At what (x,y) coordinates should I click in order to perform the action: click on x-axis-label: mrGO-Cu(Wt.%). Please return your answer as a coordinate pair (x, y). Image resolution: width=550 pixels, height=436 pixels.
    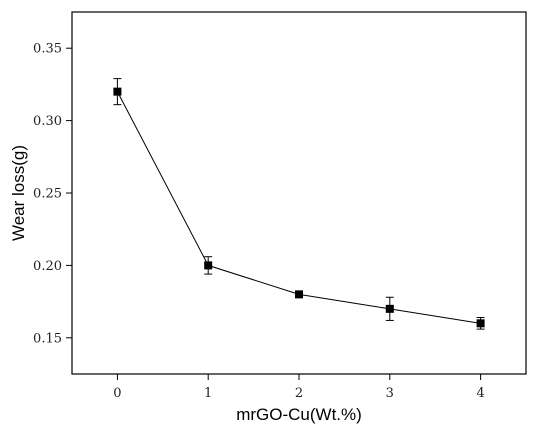
    Looking at the image, I should click on (299, 414).